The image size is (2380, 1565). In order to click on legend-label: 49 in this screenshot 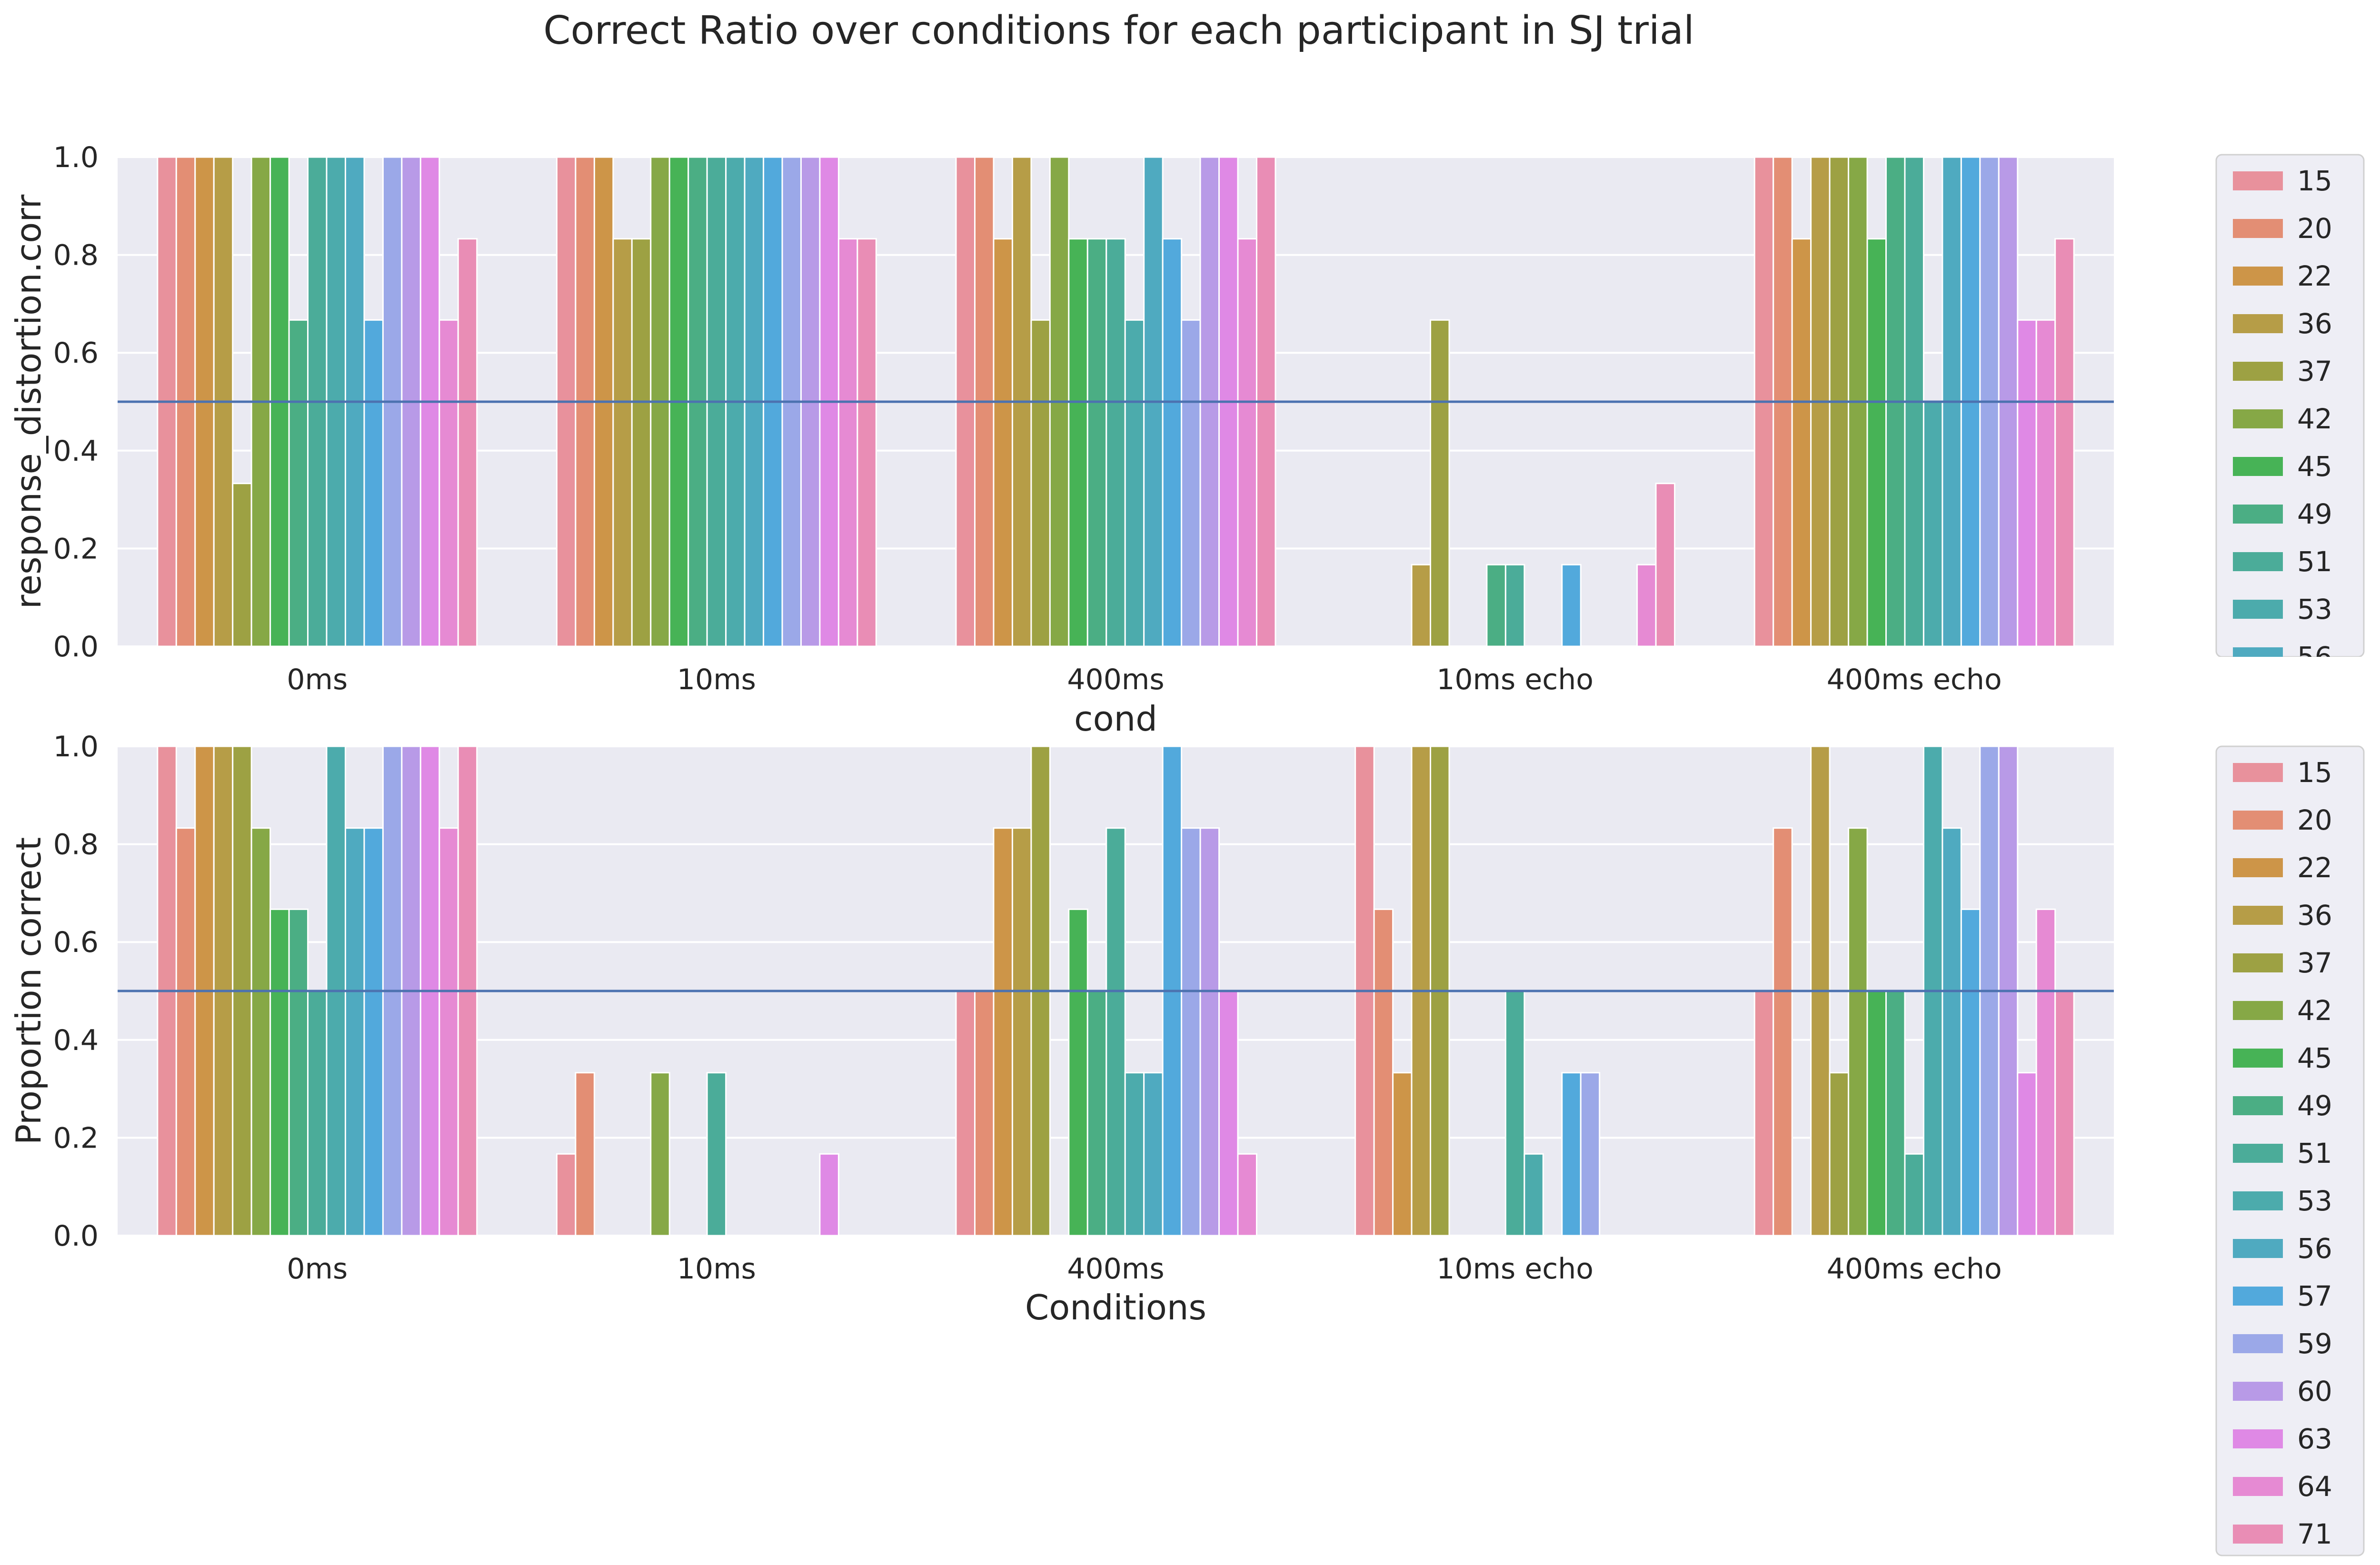, I will do `click(2314, 514)`.